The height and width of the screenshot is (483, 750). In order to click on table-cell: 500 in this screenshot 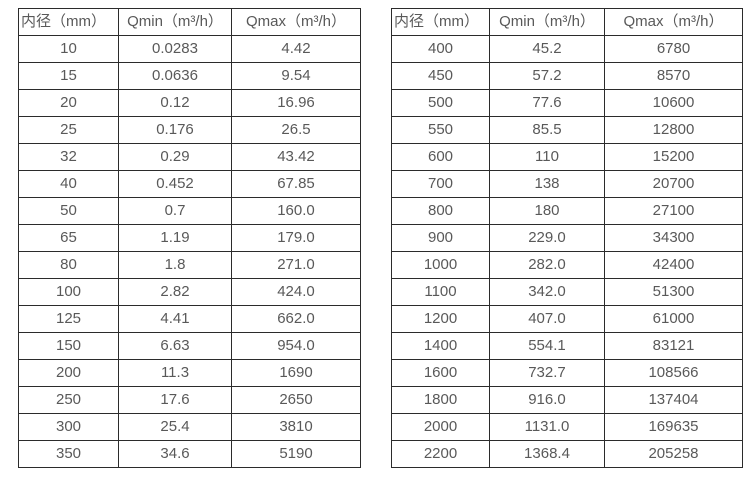, I will do `click(440, 103)`.